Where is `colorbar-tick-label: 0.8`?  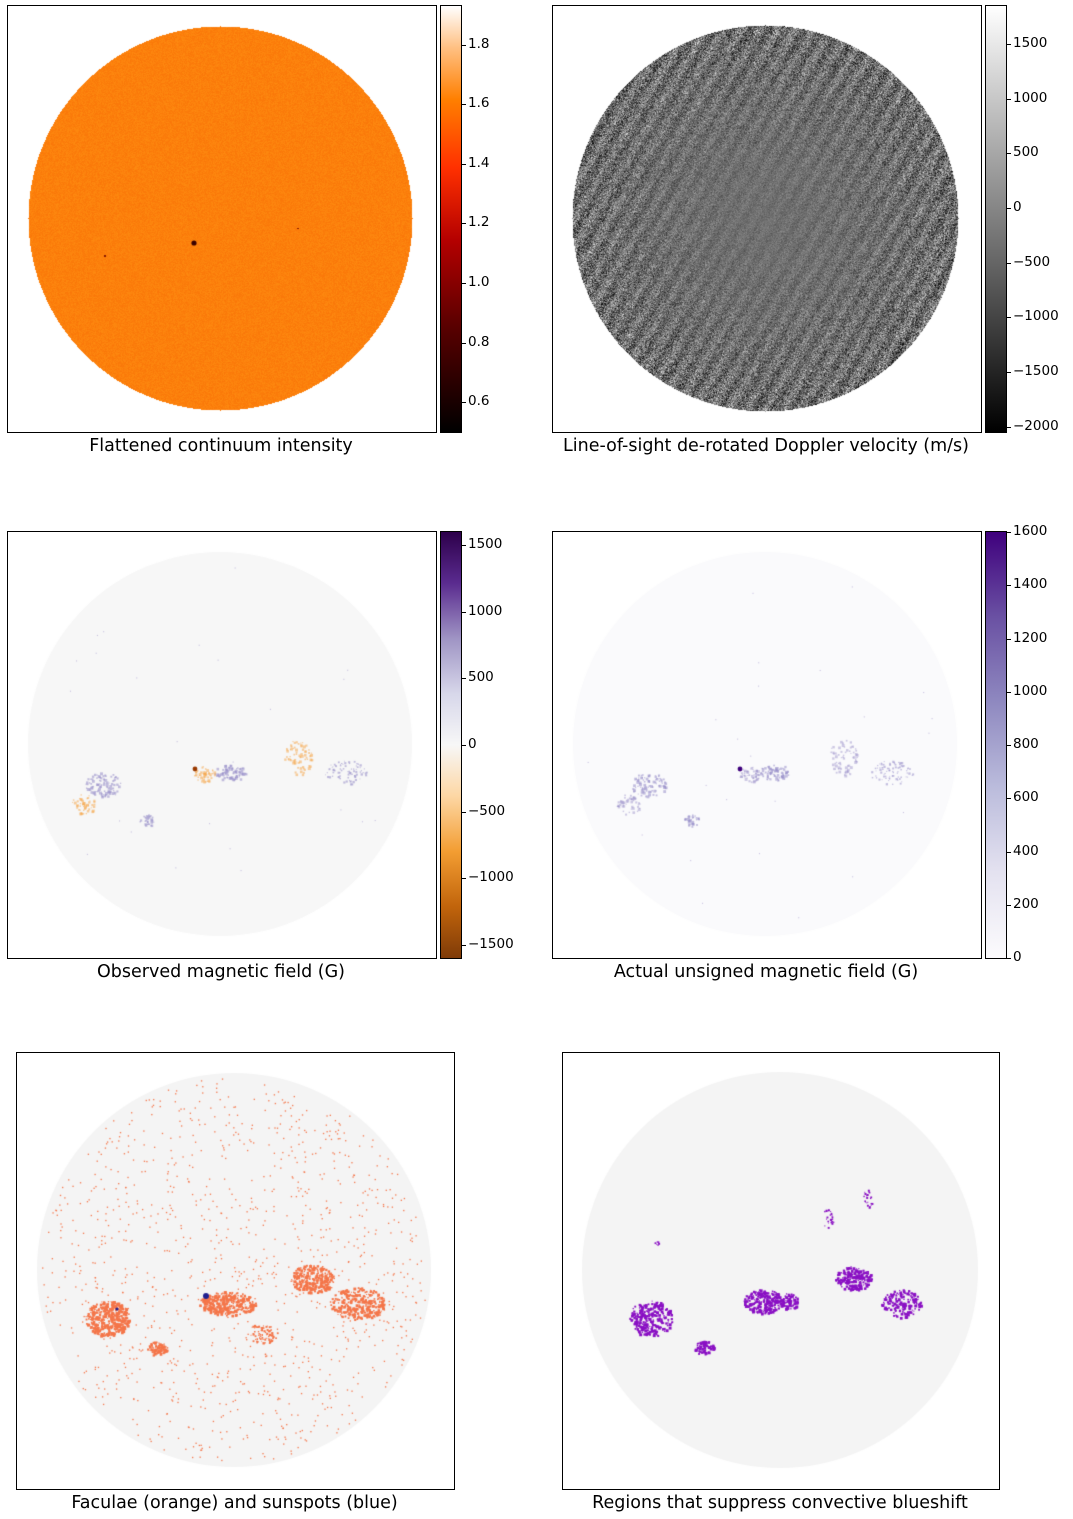 colorbar-tick-label: 0.8 is located at coordinates (479, 341).